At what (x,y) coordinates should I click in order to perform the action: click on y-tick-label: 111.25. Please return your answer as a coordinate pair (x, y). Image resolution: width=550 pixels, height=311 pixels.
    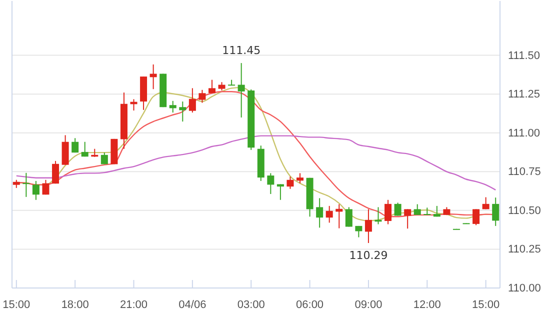
    Looking at the image, I should click on (524, 94).